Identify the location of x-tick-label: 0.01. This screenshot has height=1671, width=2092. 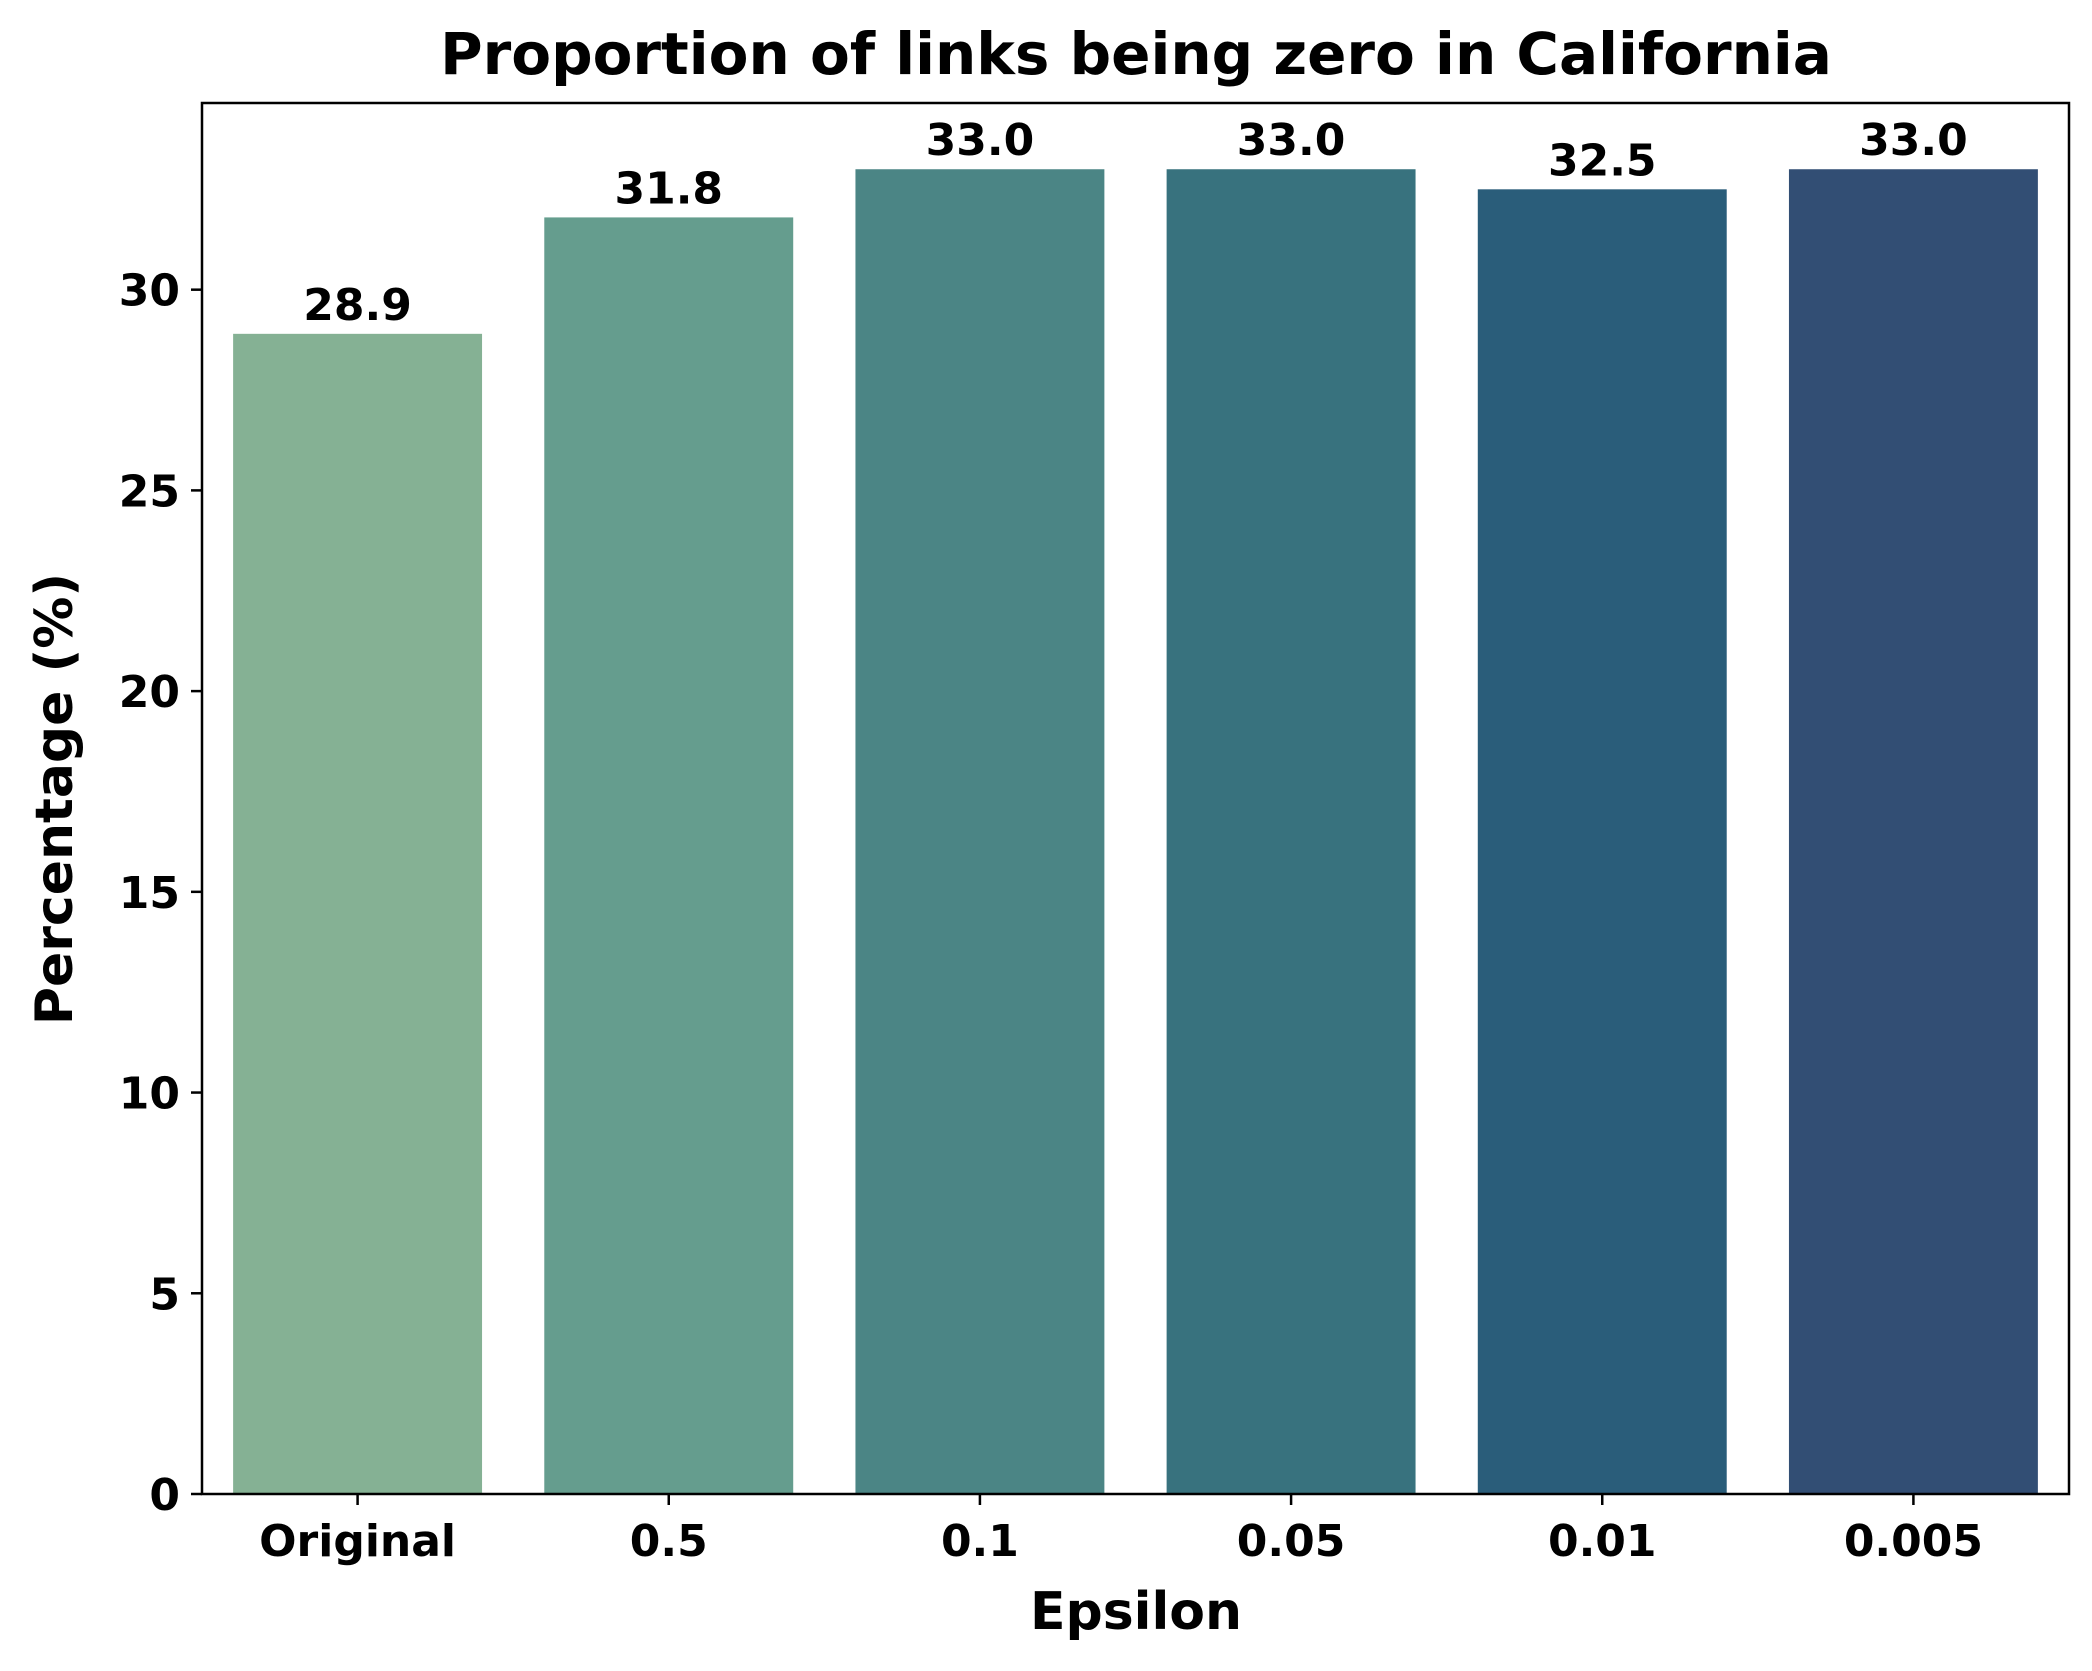
(1602, 1541).